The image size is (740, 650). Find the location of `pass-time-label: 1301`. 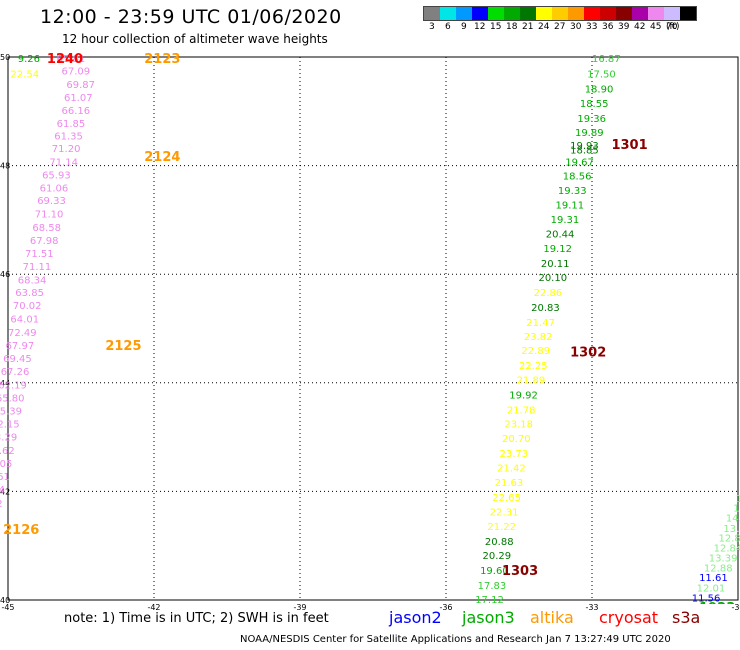

pass-time-label: 1301 is located at coordinates (629, 145).